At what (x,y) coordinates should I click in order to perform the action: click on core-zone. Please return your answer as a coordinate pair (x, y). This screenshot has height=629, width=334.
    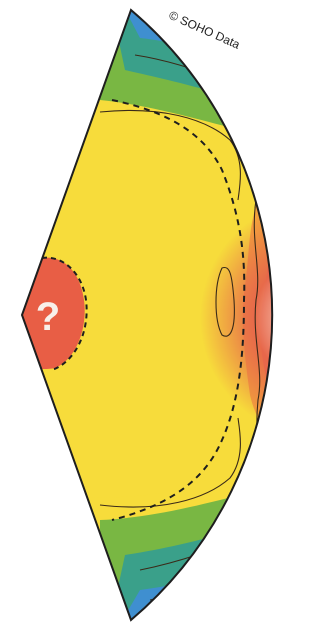
    Looking at the image, I should click on (53, 313).